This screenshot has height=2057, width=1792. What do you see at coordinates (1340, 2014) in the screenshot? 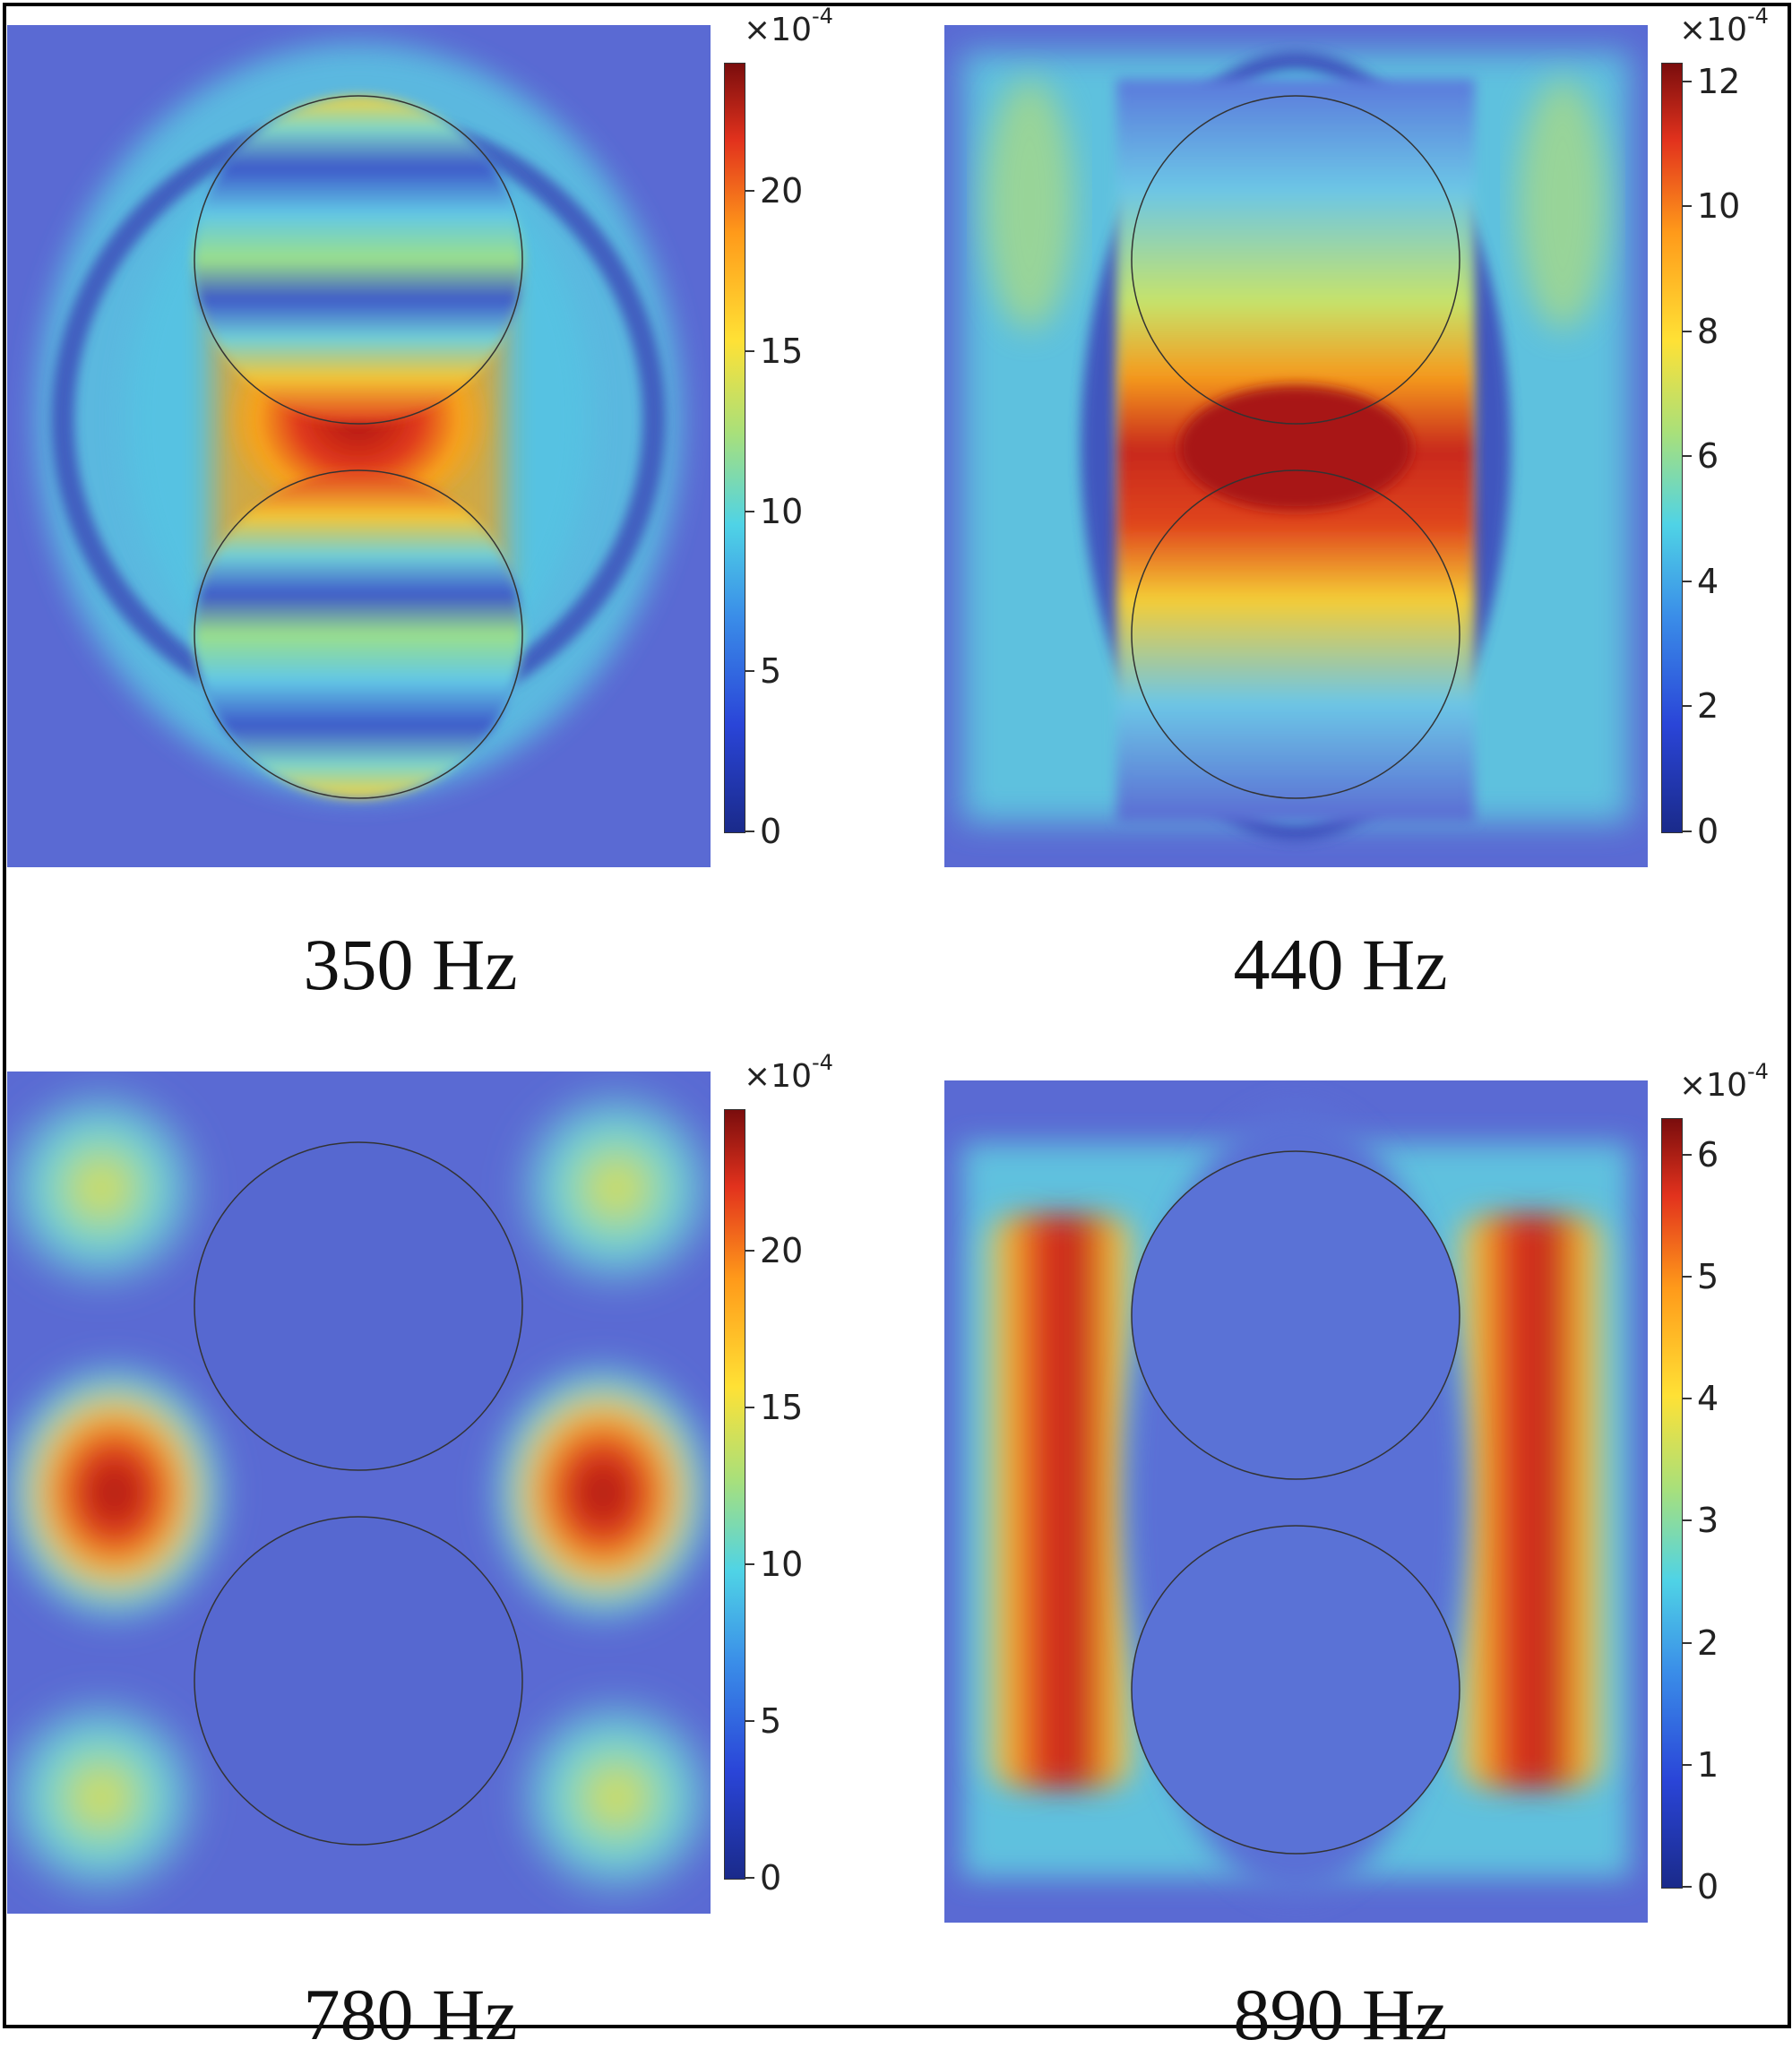
I see `panel-caption: 890 Hz` at bounding box center [1340, 2014].